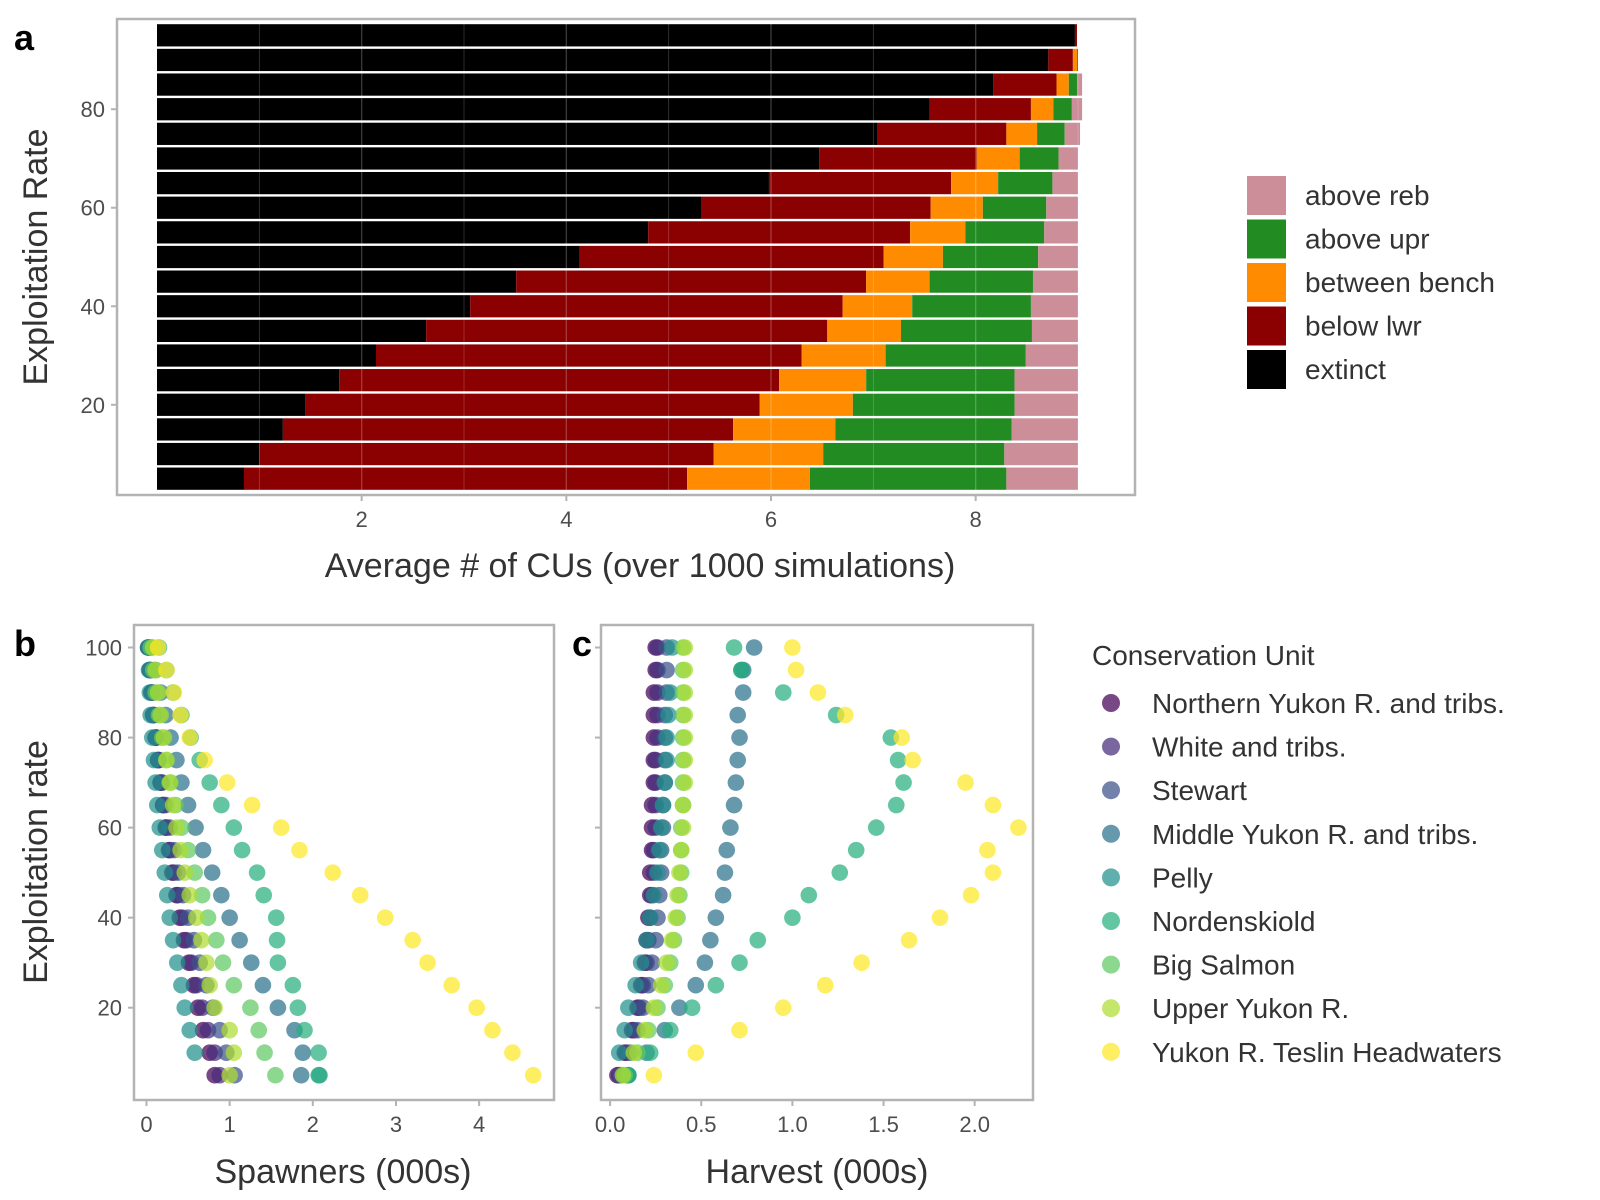 Image resolution: width=1600 pixels, height=1200 pixels. Describe the element at coordinates (1367, 239) in the screenshot. I see `legend-label-above-upr: above upr` at that location.